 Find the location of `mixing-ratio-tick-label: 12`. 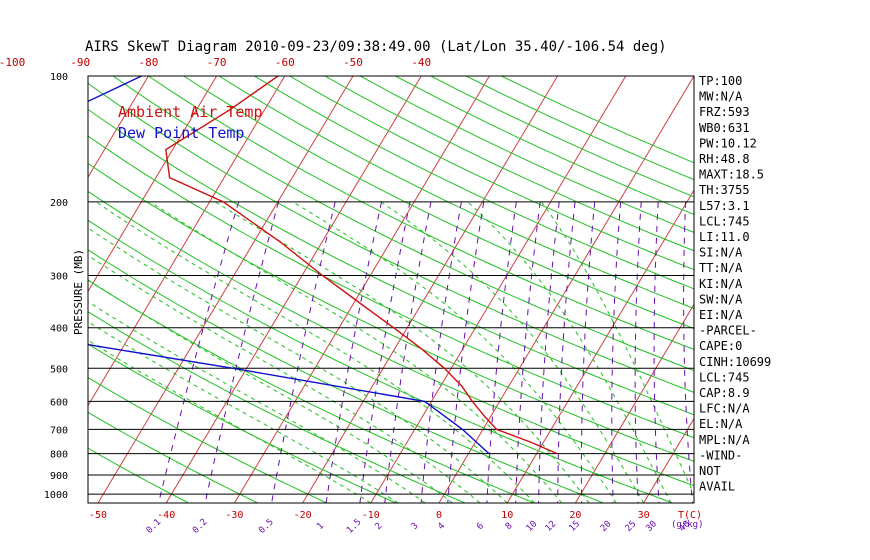

mixing-ratio-tick-label: 12 is located at coordinates (551, 526).